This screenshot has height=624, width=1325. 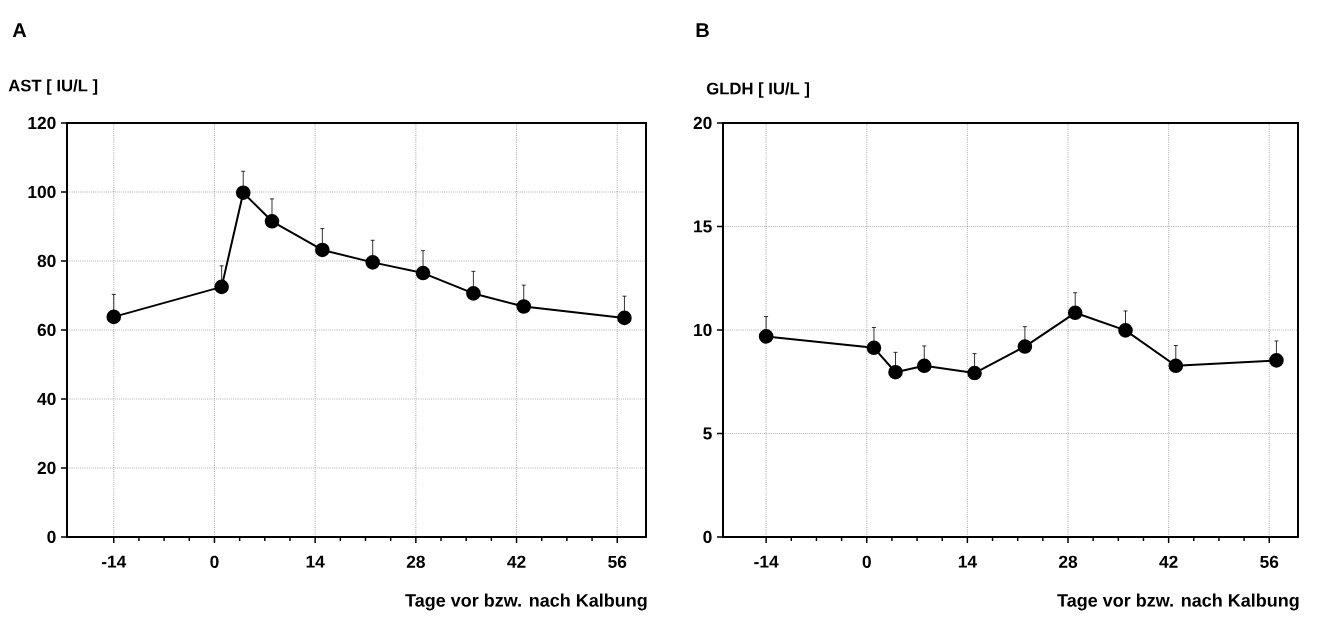 I want to click on y-tick-label: 60, so click(x=46, y=330).